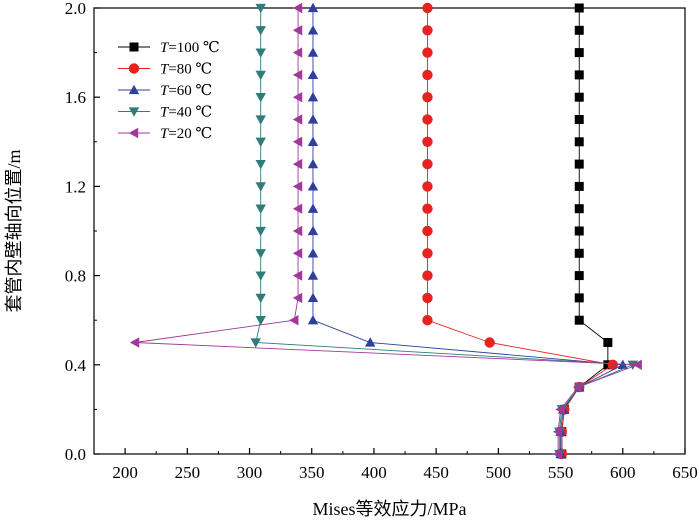 Image resolution: width=700 pixels, height=525 pixels. What do you see at coordinates (75, 97) in the screenshot?
I see `y-tick-label: 1.6` at bounding box center [75, 97].